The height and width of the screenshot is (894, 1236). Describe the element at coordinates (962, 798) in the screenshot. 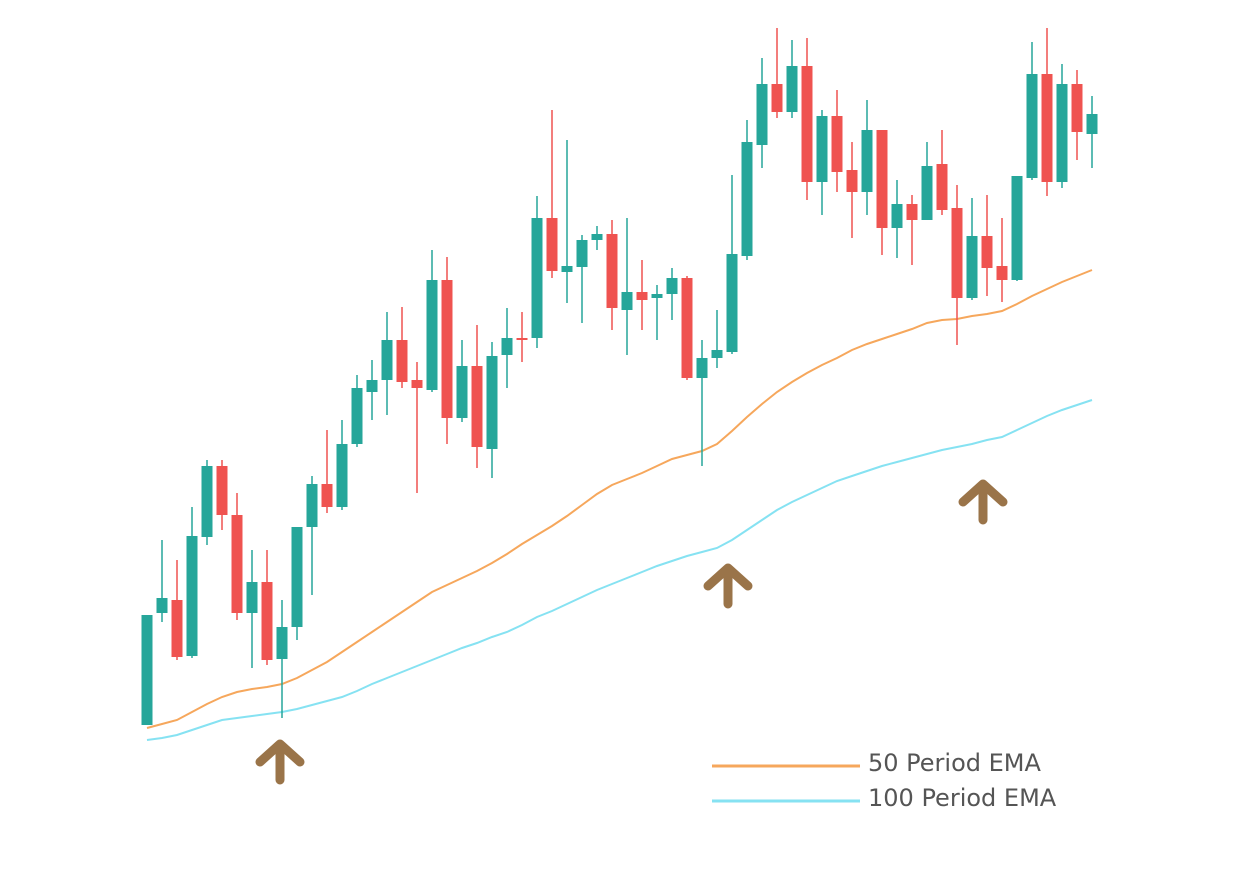

I see `legend-label: 100 Period EMA` at that location.